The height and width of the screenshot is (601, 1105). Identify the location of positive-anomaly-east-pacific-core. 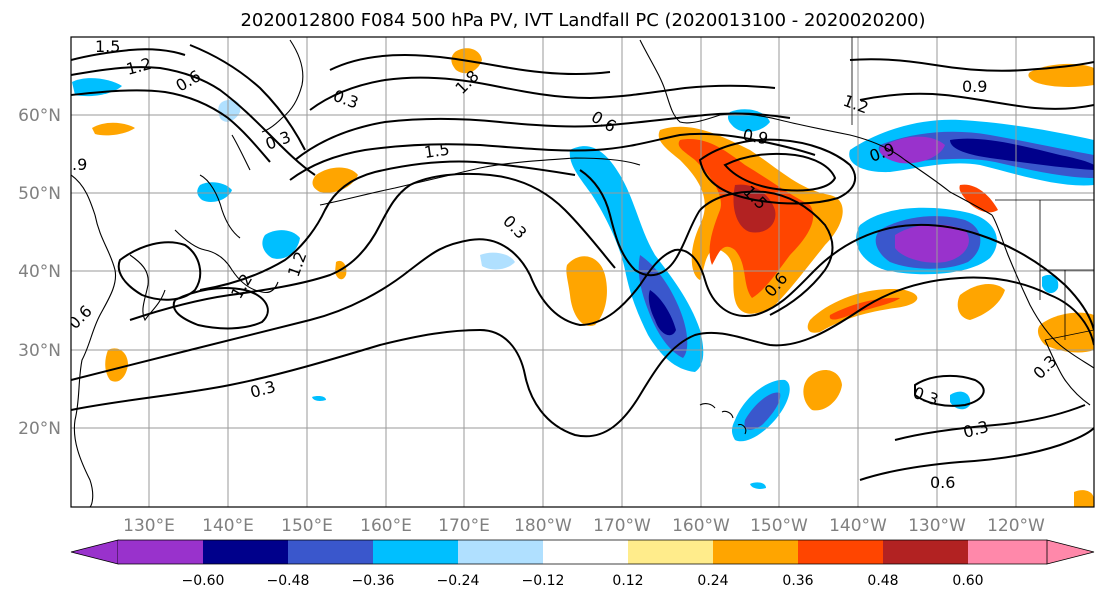
(864, 308).